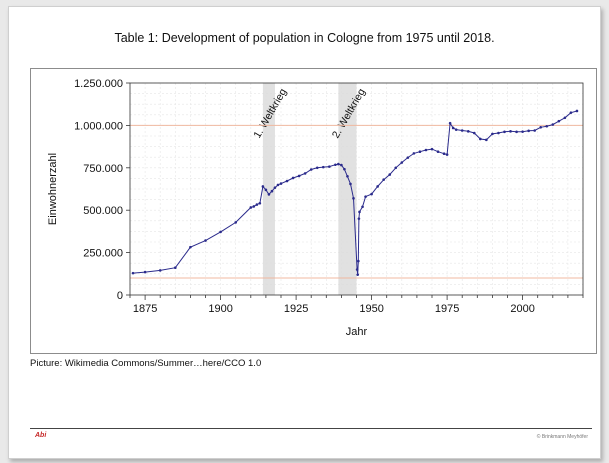  Describe the element at coordinates (447, 309) in the screenshot. I see `x-tick-label: 1975` at that location.